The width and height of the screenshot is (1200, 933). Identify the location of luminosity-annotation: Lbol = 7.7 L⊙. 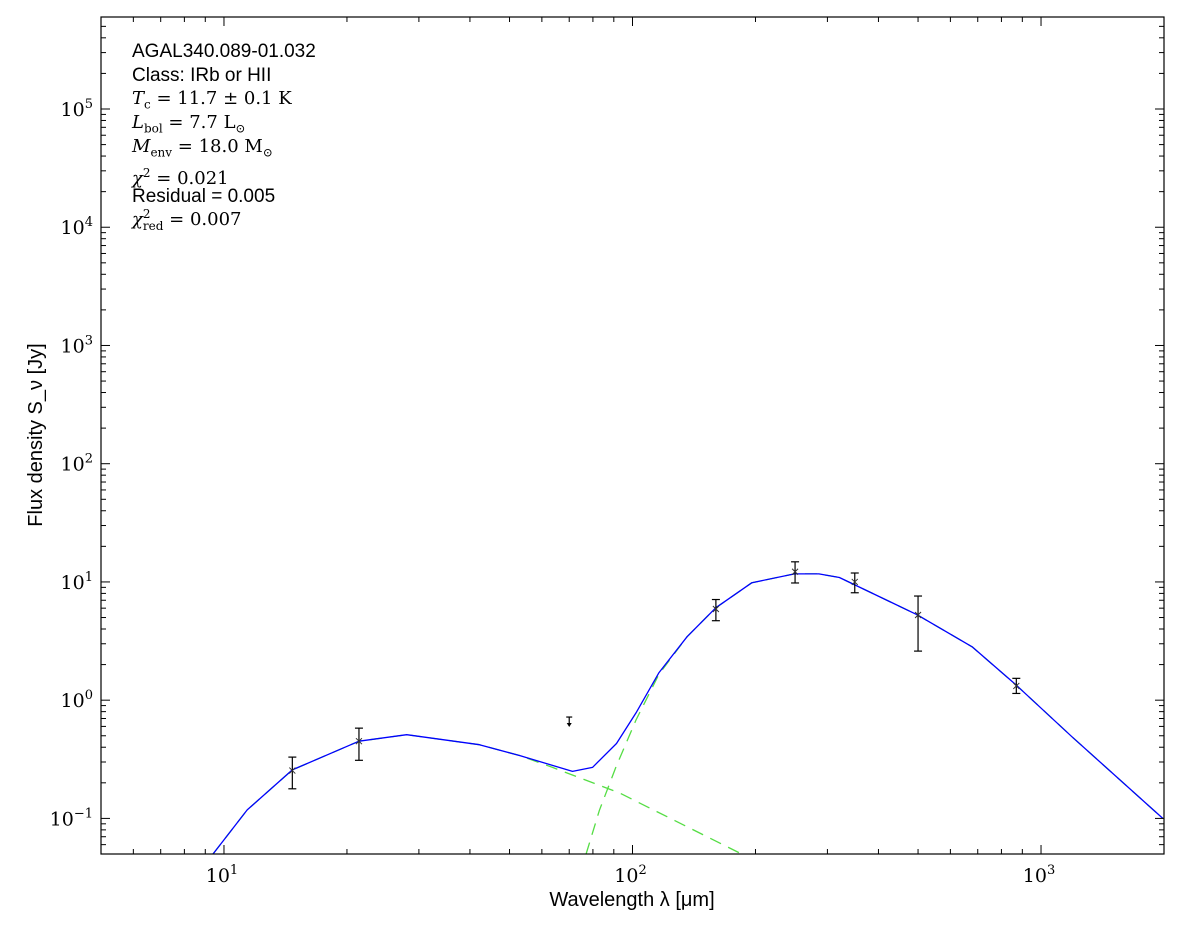
(189, 124).